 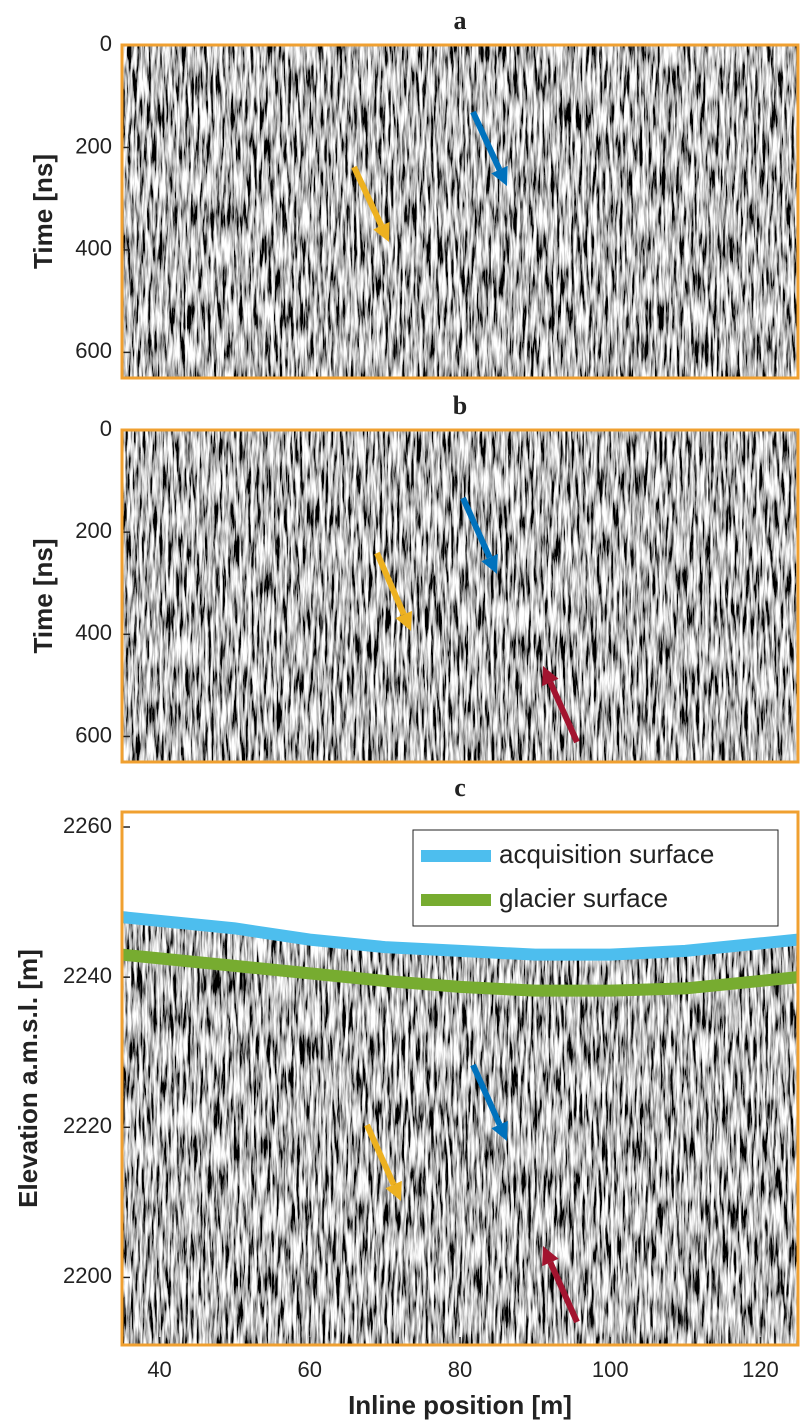 I want to click on x-tick-label: 40, so click(x=159, y=1369).